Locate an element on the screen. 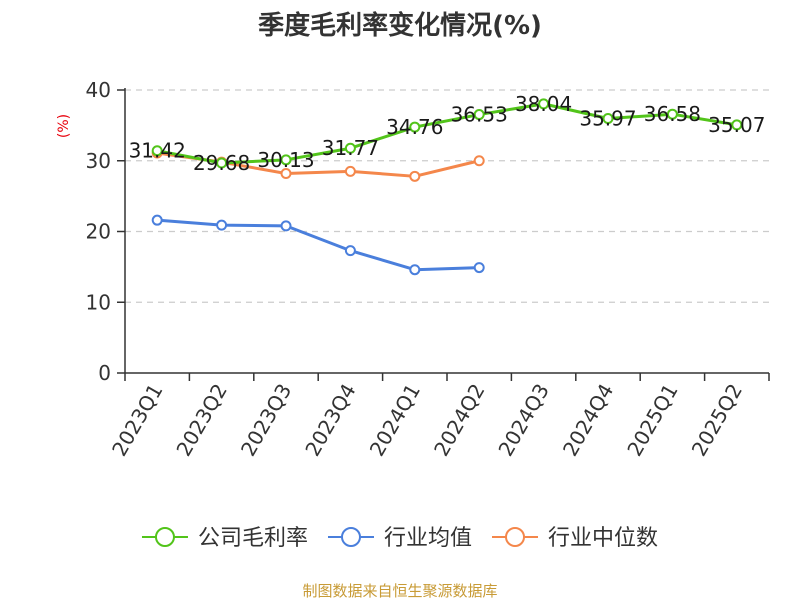 The width and height of the screenshot is (800, 600). data-label: 31.42 is located at coordinates (157, 151).